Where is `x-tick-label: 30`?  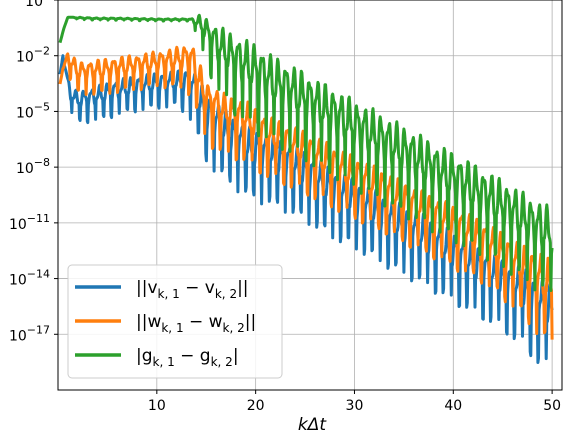 x-tick-label: 30 is located at coordinates (355, 406).